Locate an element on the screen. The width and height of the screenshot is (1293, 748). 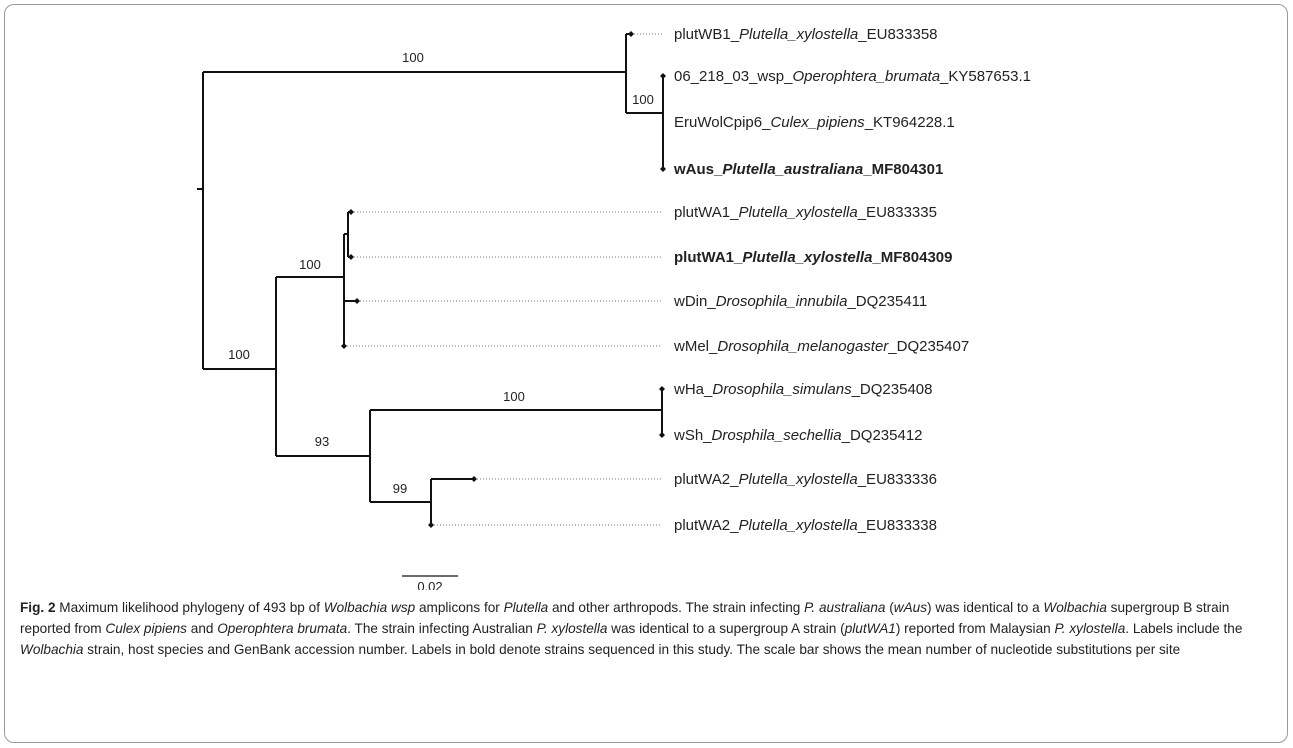
tip-label: wDin_Drosophila_innubila_DQ235411 is located at coordinates (800, 301).